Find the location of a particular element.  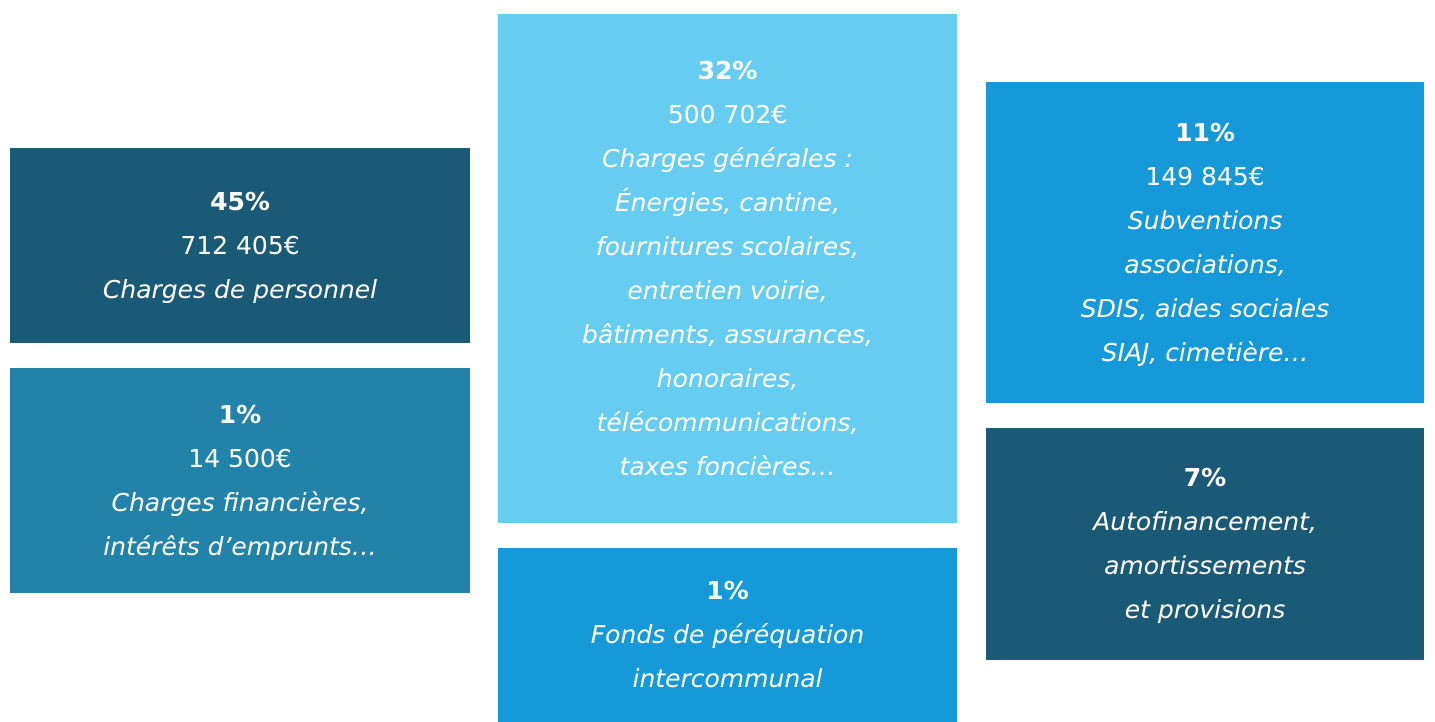

amount: 500 702€ is located at coordinates (727, 114).